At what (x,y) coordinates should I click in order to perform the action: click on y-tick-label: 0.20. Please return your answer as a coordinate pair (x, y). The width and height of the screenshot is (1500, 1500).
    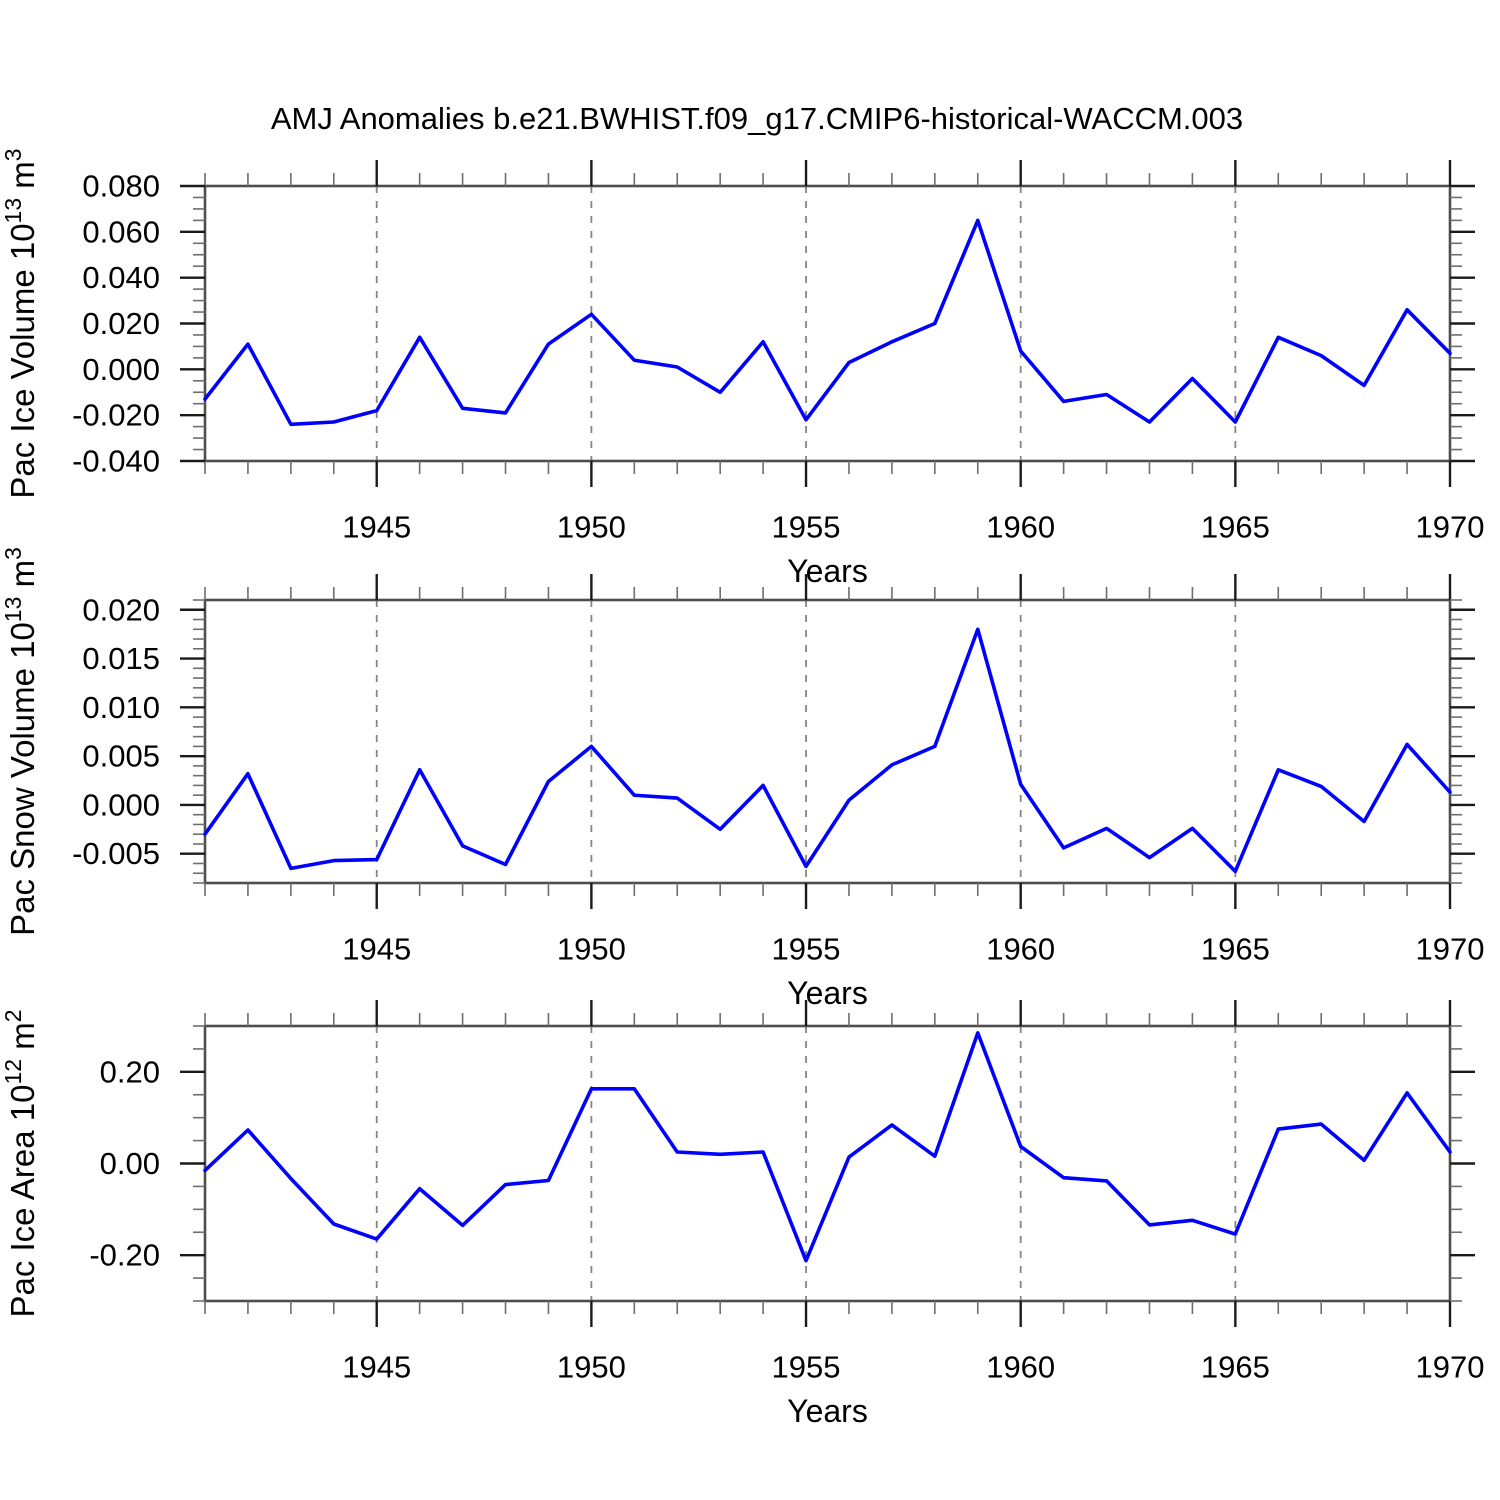
    Looking at the image, I should click on (130, 1071).